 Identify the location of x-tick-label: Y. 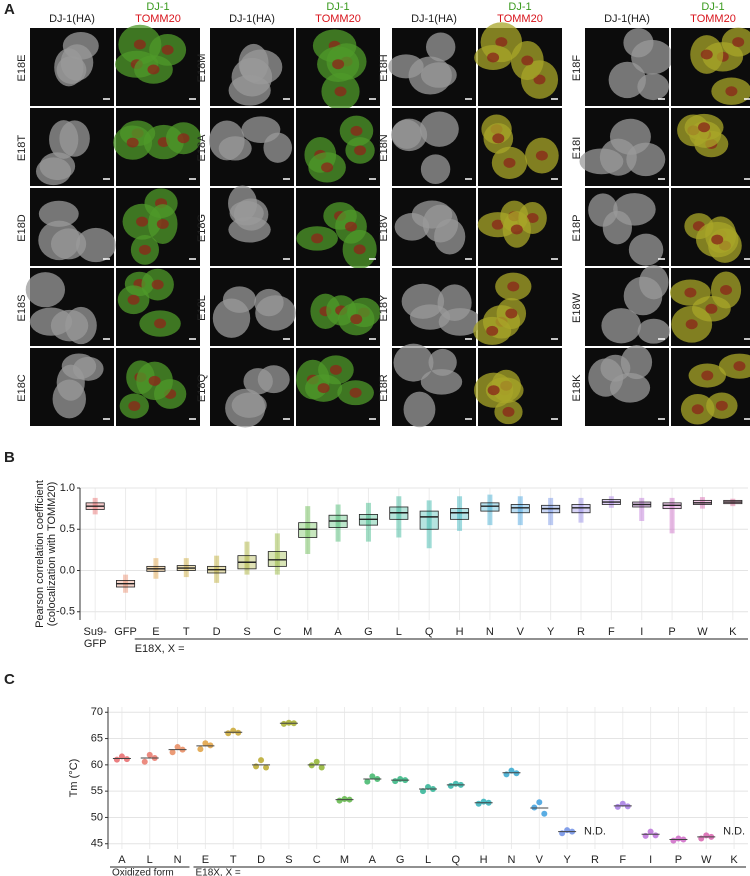
(567, 860).